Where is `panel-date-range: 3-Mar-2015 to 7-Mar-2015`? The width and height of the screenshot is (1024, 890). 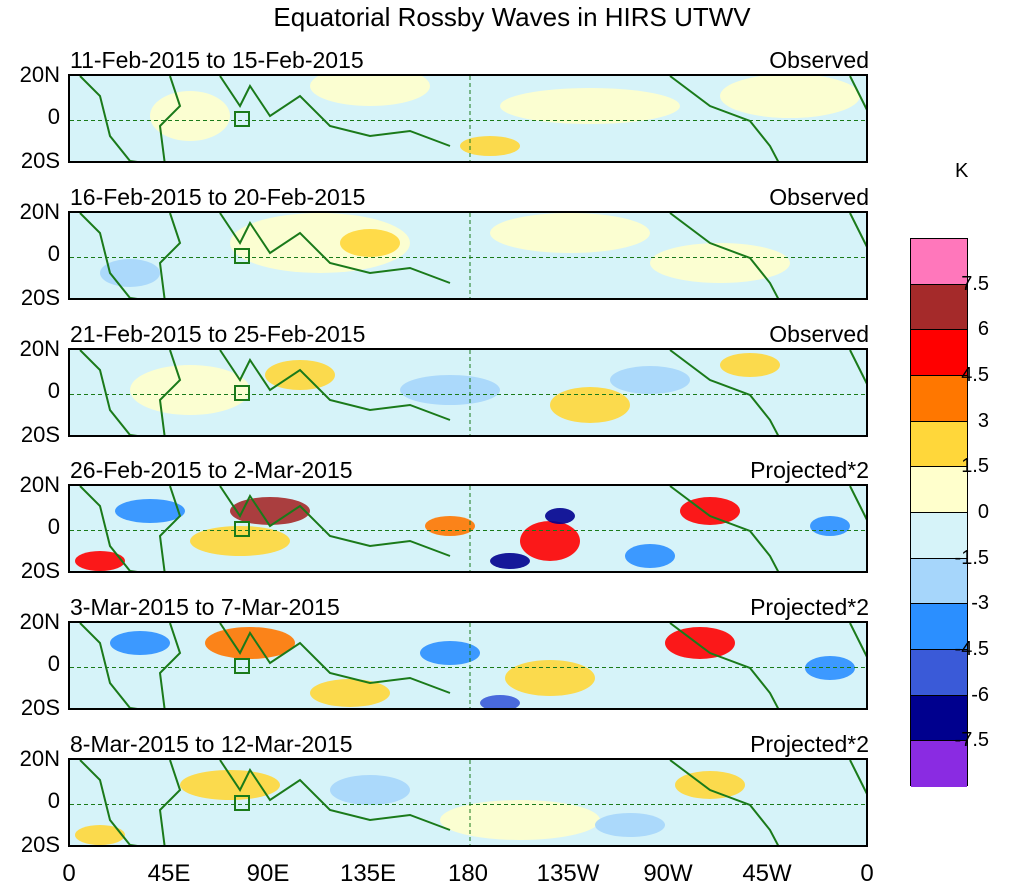
panel-date-range: 3-Mar-2015 to 7-Mar-2015 is located at coordinates (205, 607).